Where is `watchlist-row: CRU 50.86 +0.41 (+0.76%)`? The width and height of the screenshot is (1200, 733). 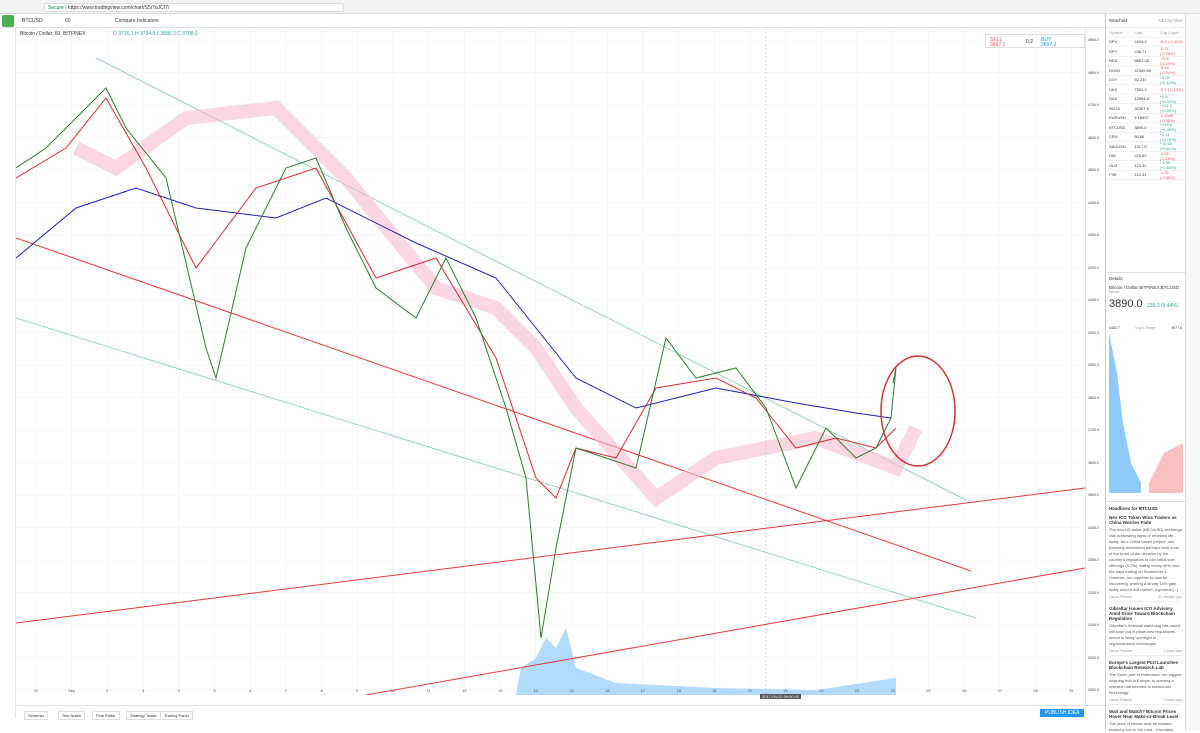
watchlist-row: CRU 50.86 +0.41 (+0.76%) is located at coordinates (1145, 137).